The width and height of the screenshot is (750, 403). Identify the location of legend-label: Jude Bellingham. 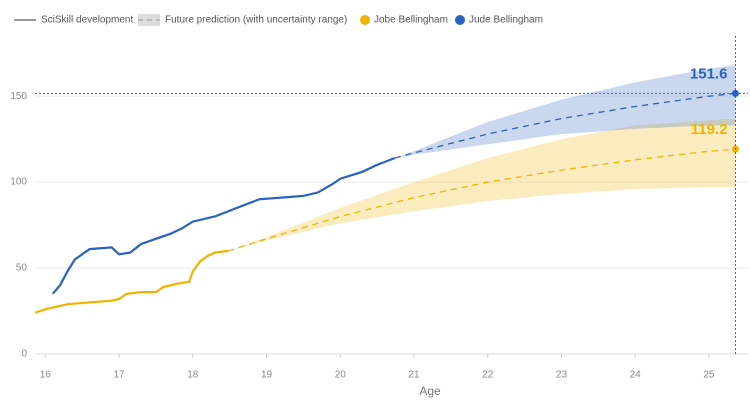
(506, 20).